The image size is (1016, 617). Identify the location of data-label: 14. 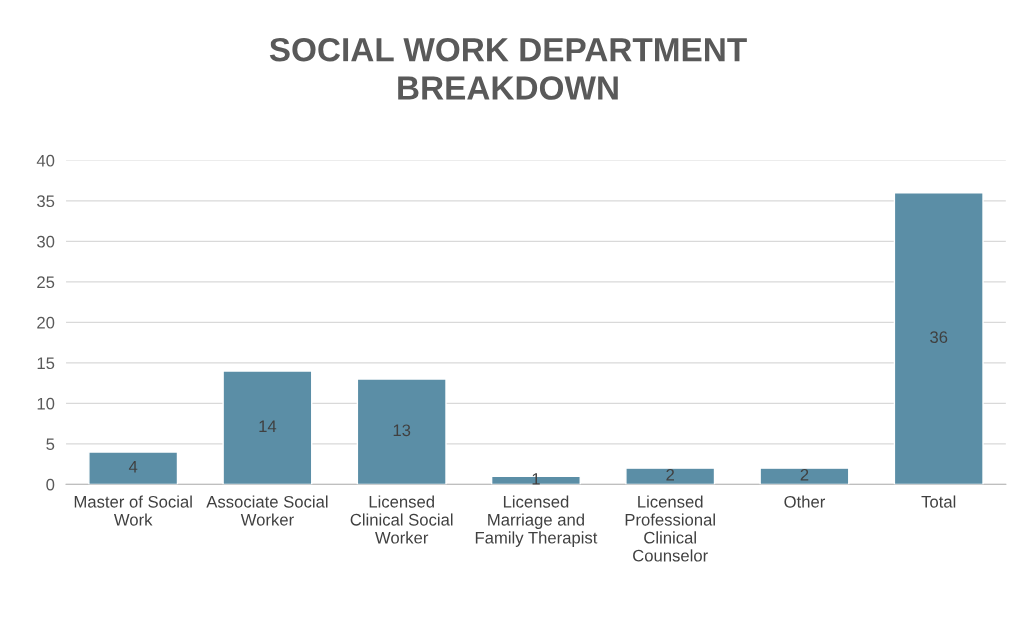
(268, 426).